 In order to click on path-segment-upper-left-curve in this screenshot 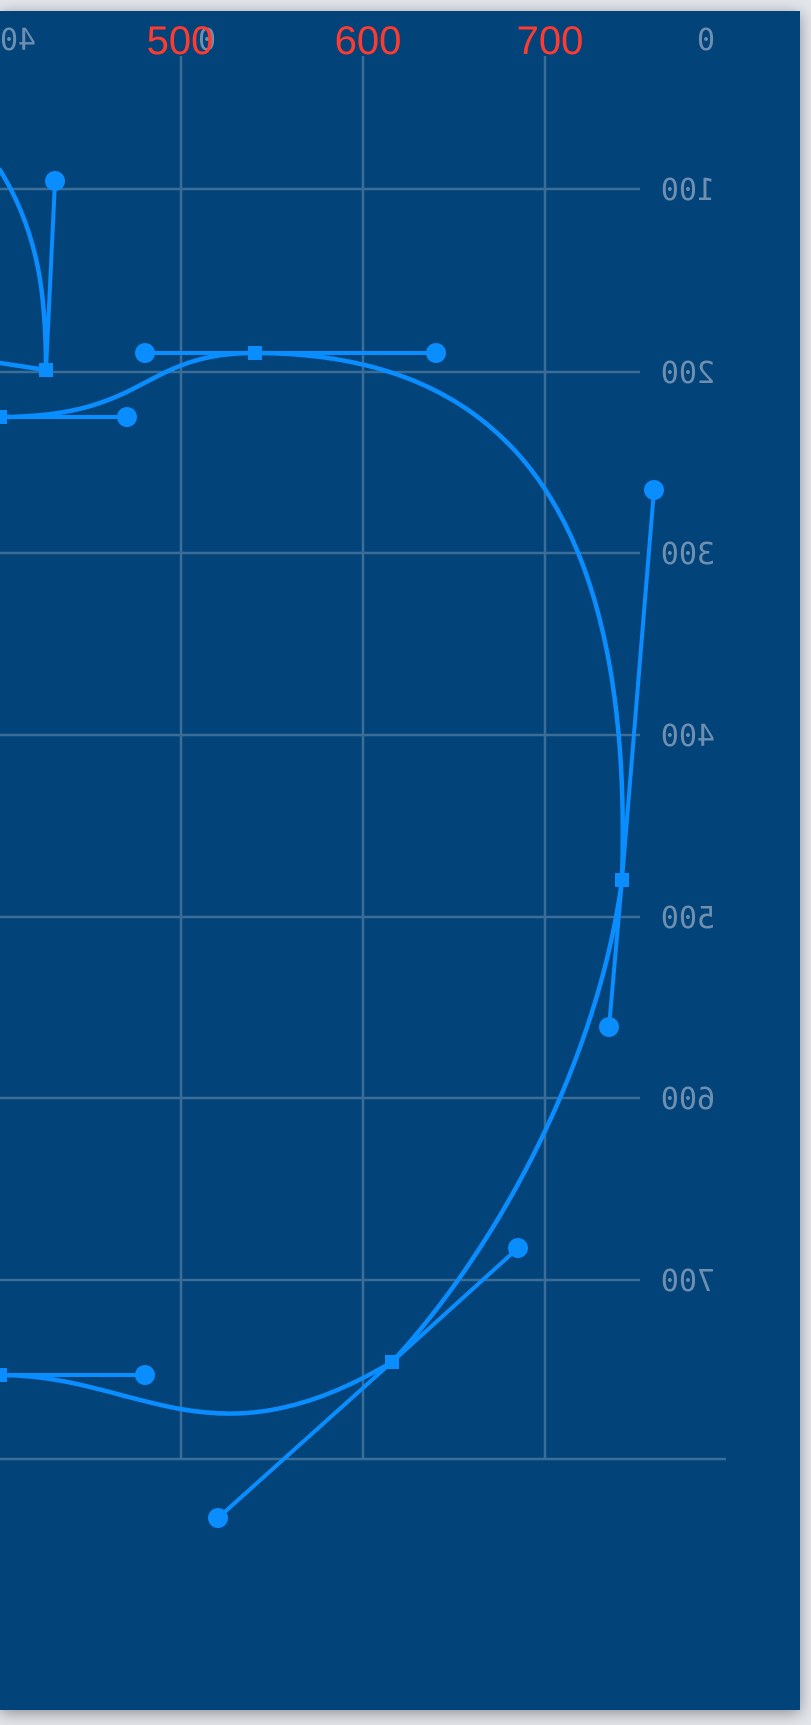, I will do `click(24, 270)`.